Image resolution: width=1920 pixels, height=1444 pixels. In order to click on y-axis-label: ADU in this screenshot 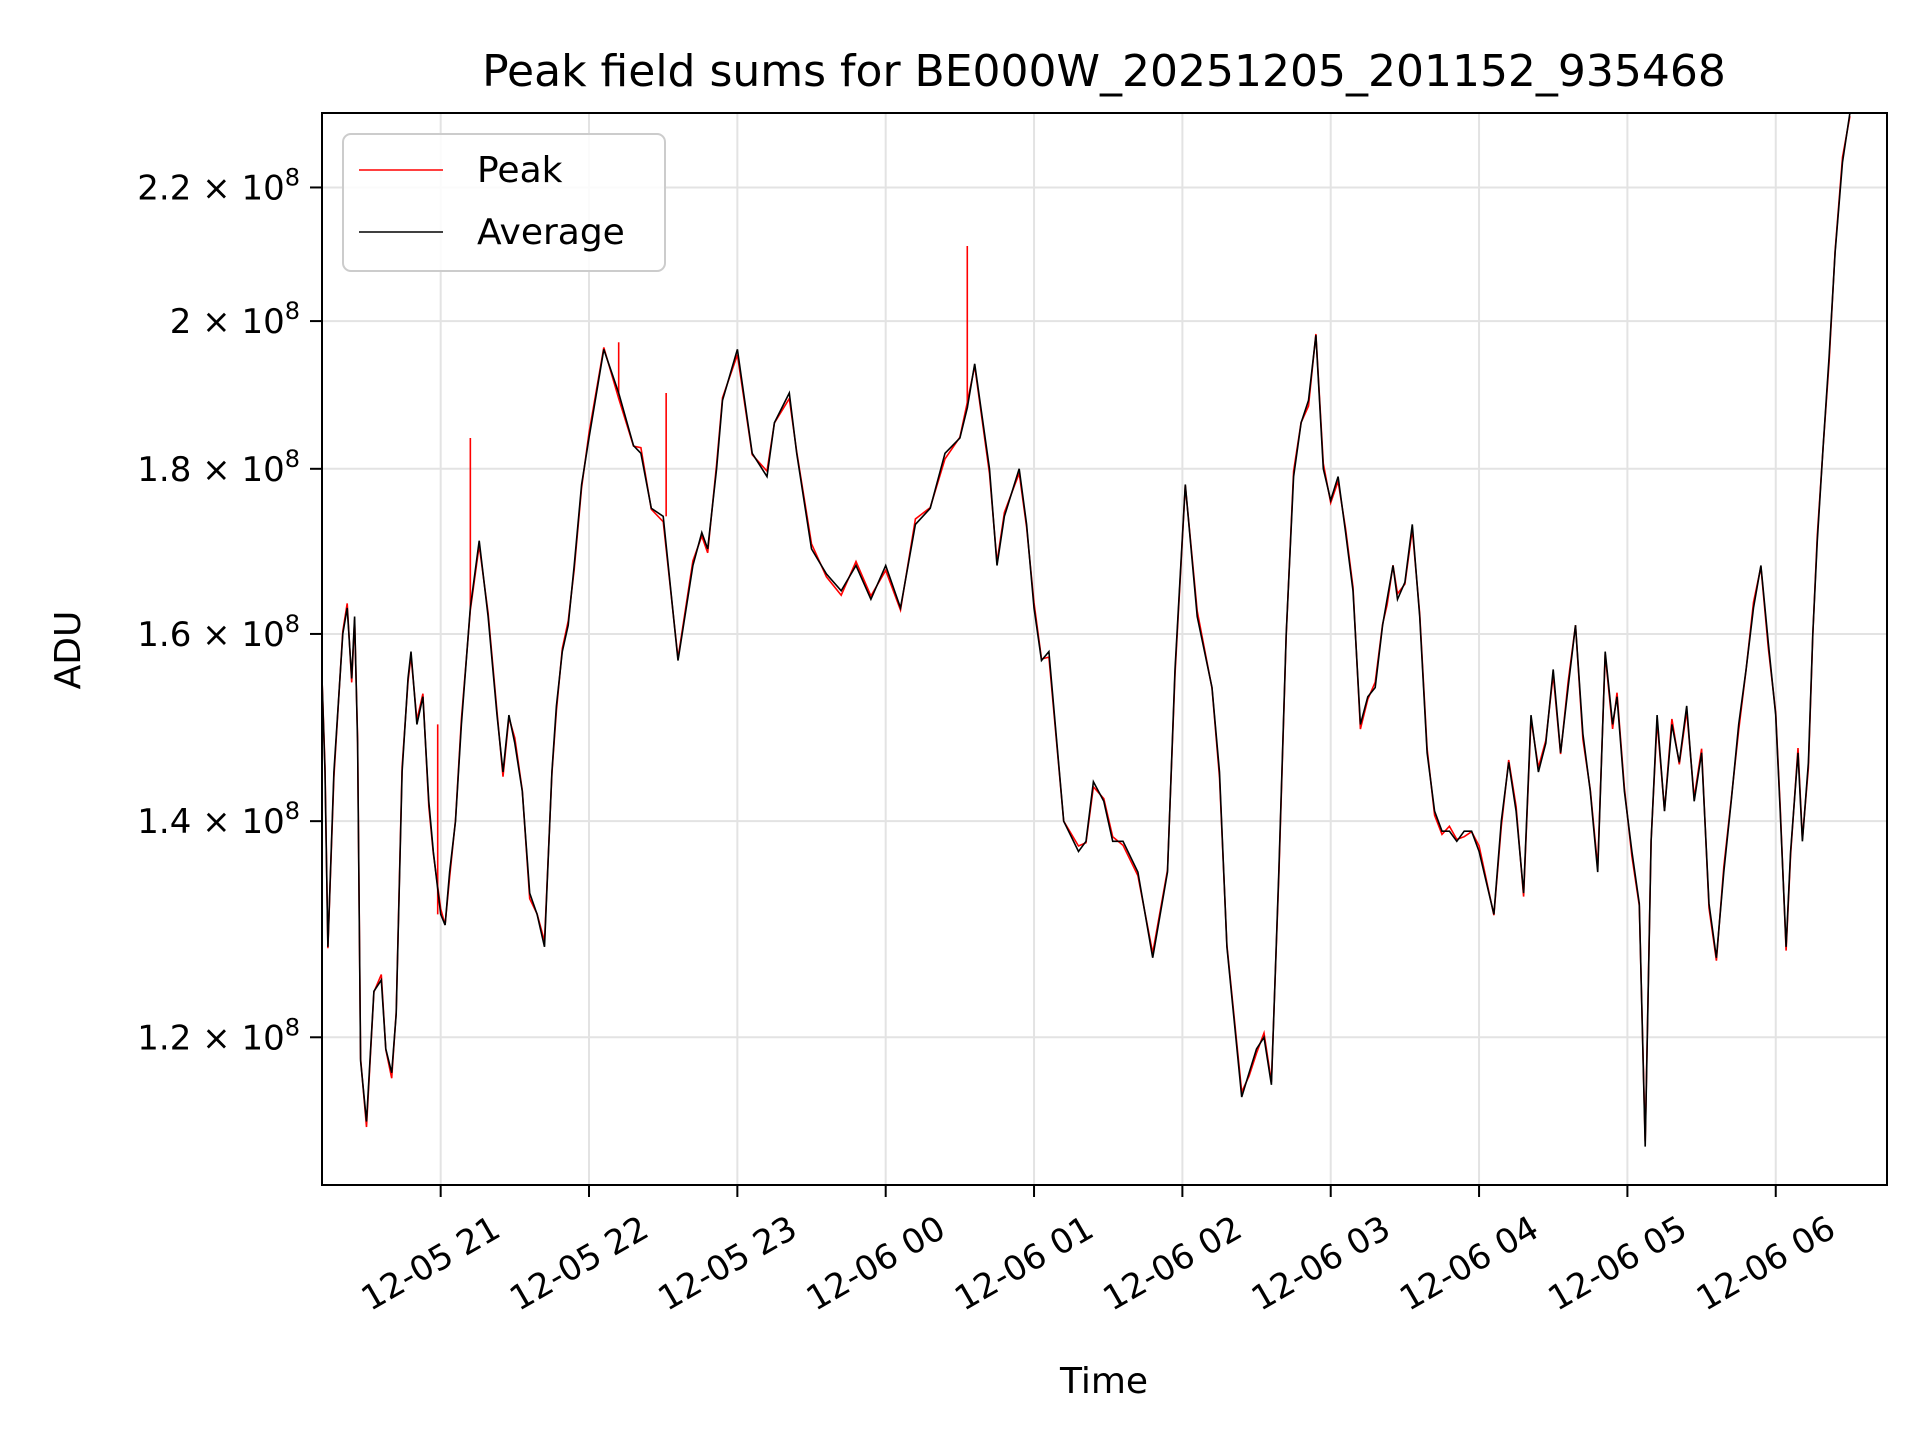, I will do `click(68, 650)`.